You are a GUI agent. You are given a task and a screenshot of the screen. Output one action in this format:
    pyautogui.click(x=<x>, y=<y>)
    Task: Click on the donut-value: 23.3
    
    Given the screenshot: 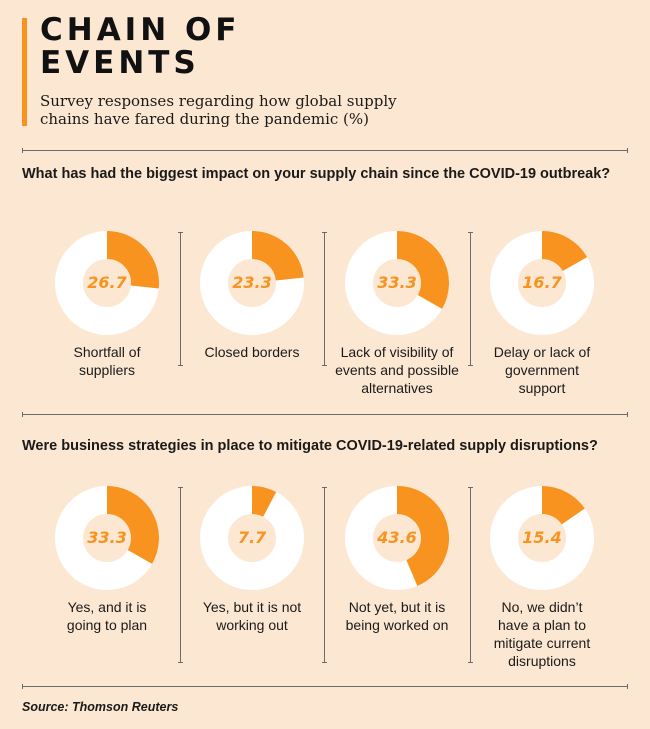 What is the action you would take?
    pyautogui.click(x=252, y=282)
    